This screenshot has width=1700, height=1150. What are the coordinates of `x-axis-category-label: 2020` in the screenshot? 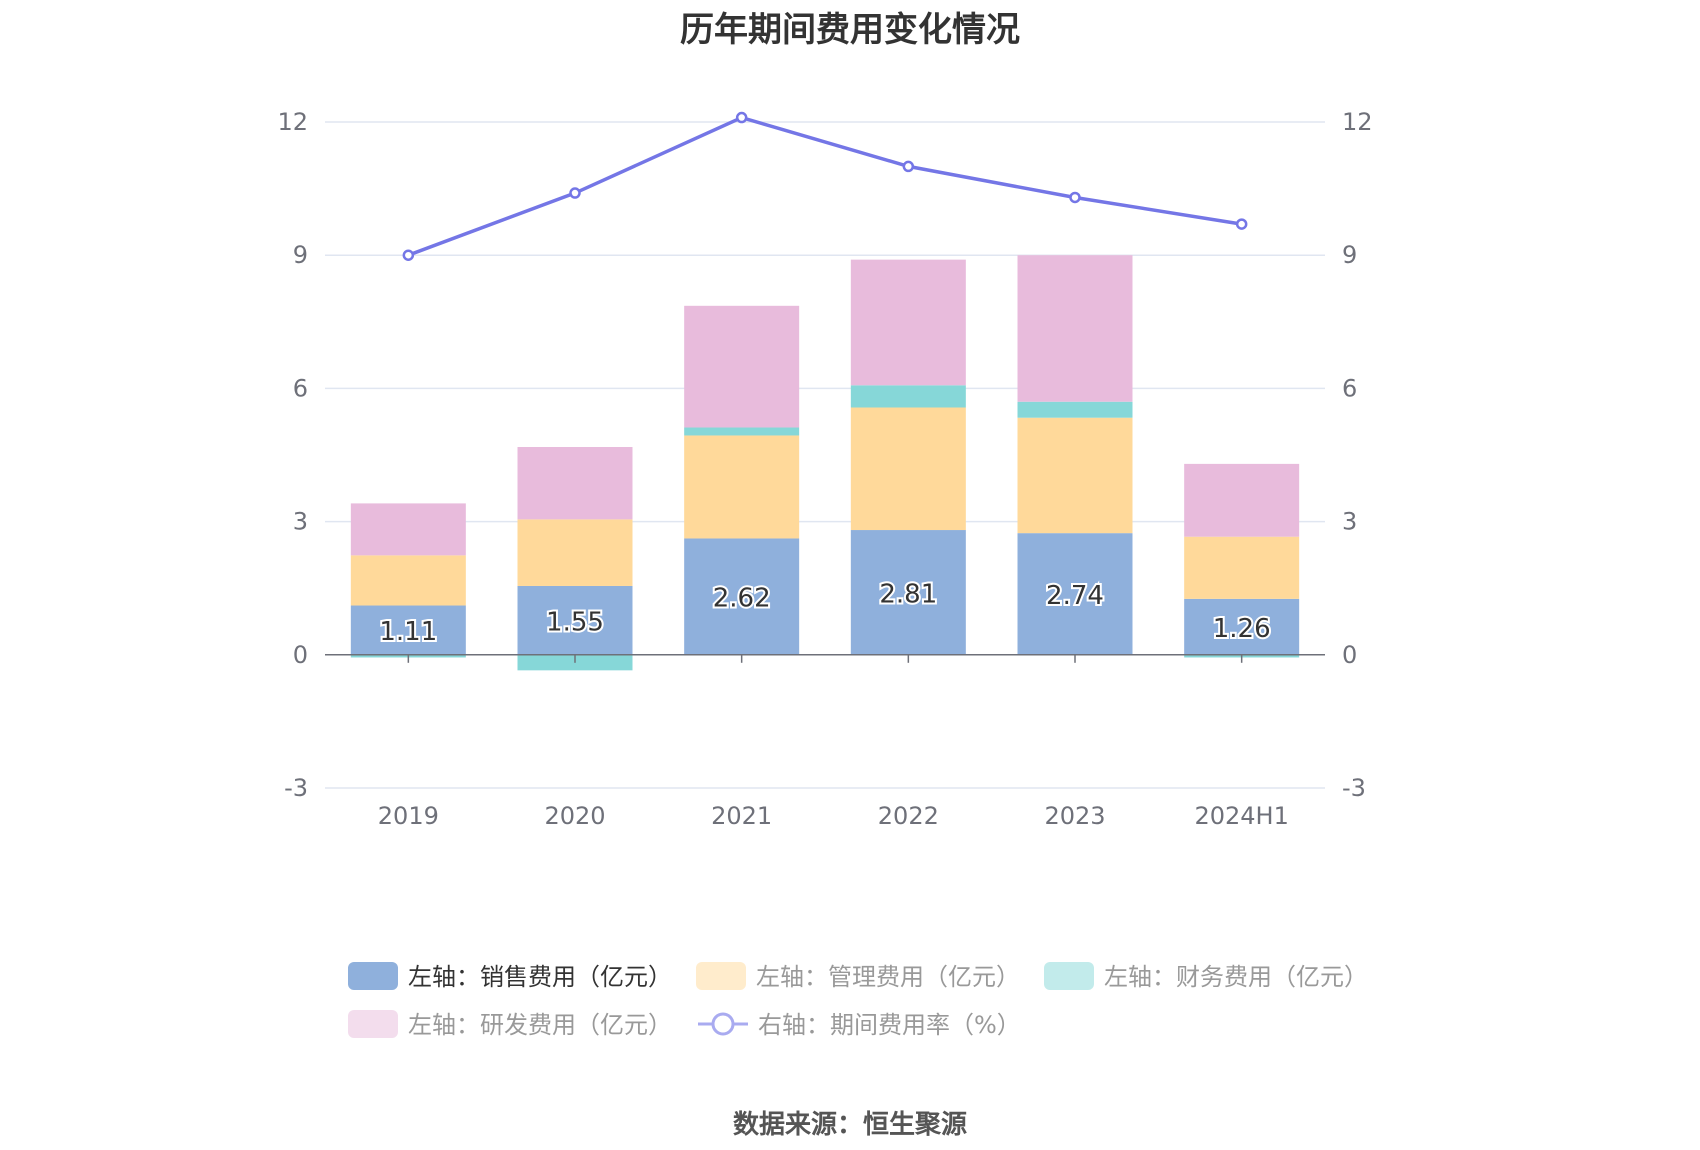 It's located at (574, 816).